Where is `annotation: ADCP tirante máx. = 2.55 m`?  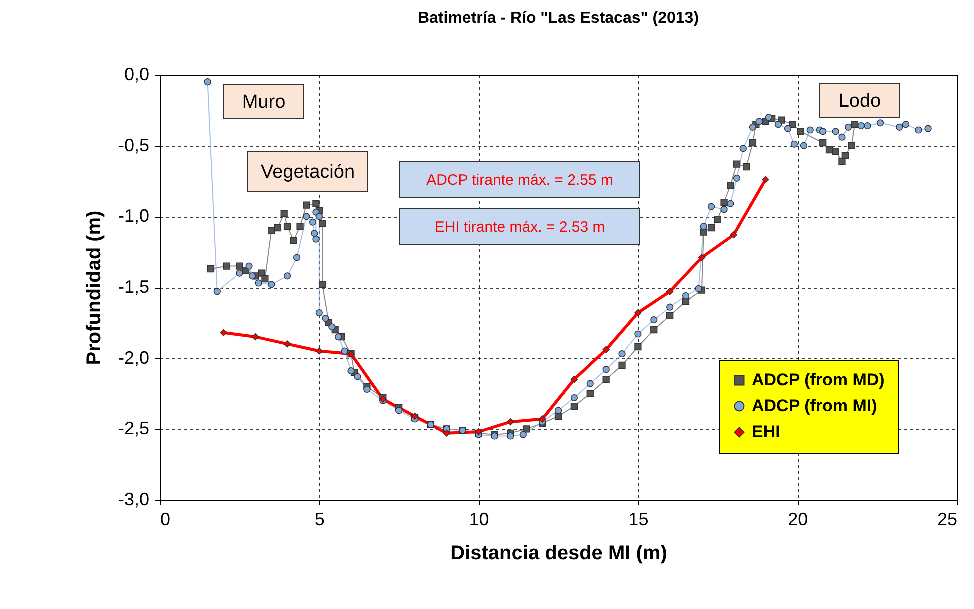 annotation: ADCP tirante máx. = 2.55 m is located at coordinates (520, 180).